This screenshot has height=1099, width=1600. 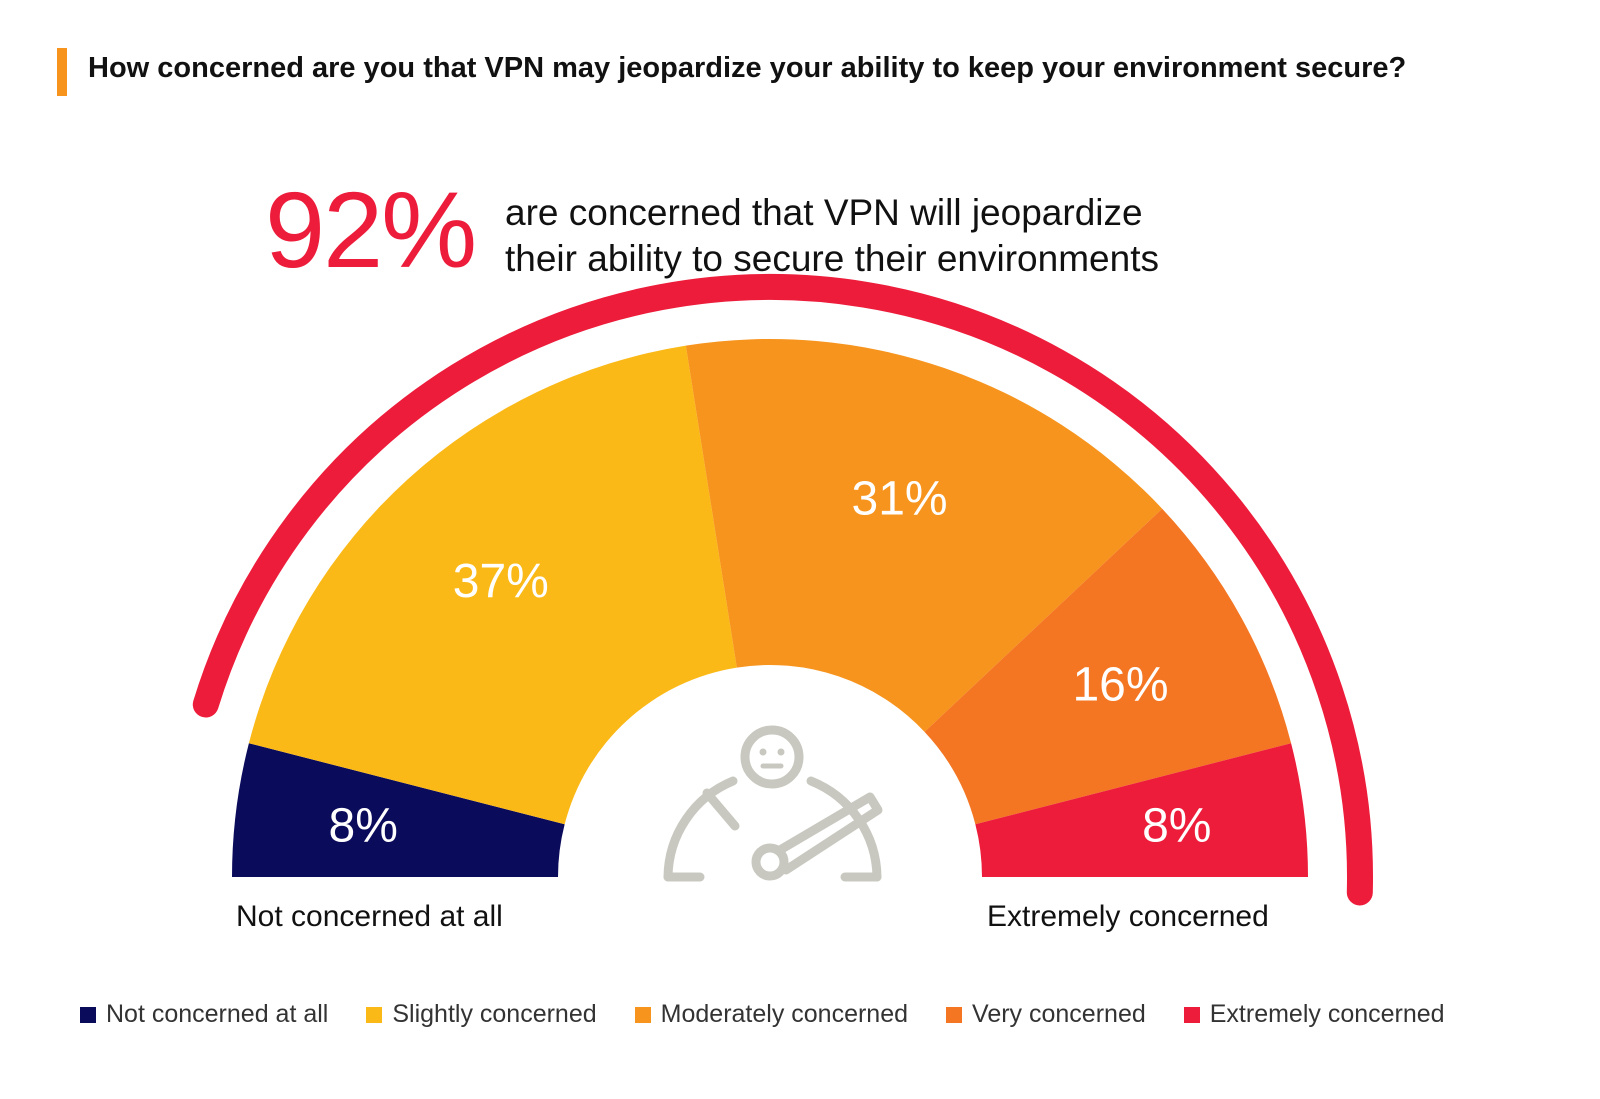 I want to click on legend-item-2: Slightly concerned, so click(x=481, y=1014).